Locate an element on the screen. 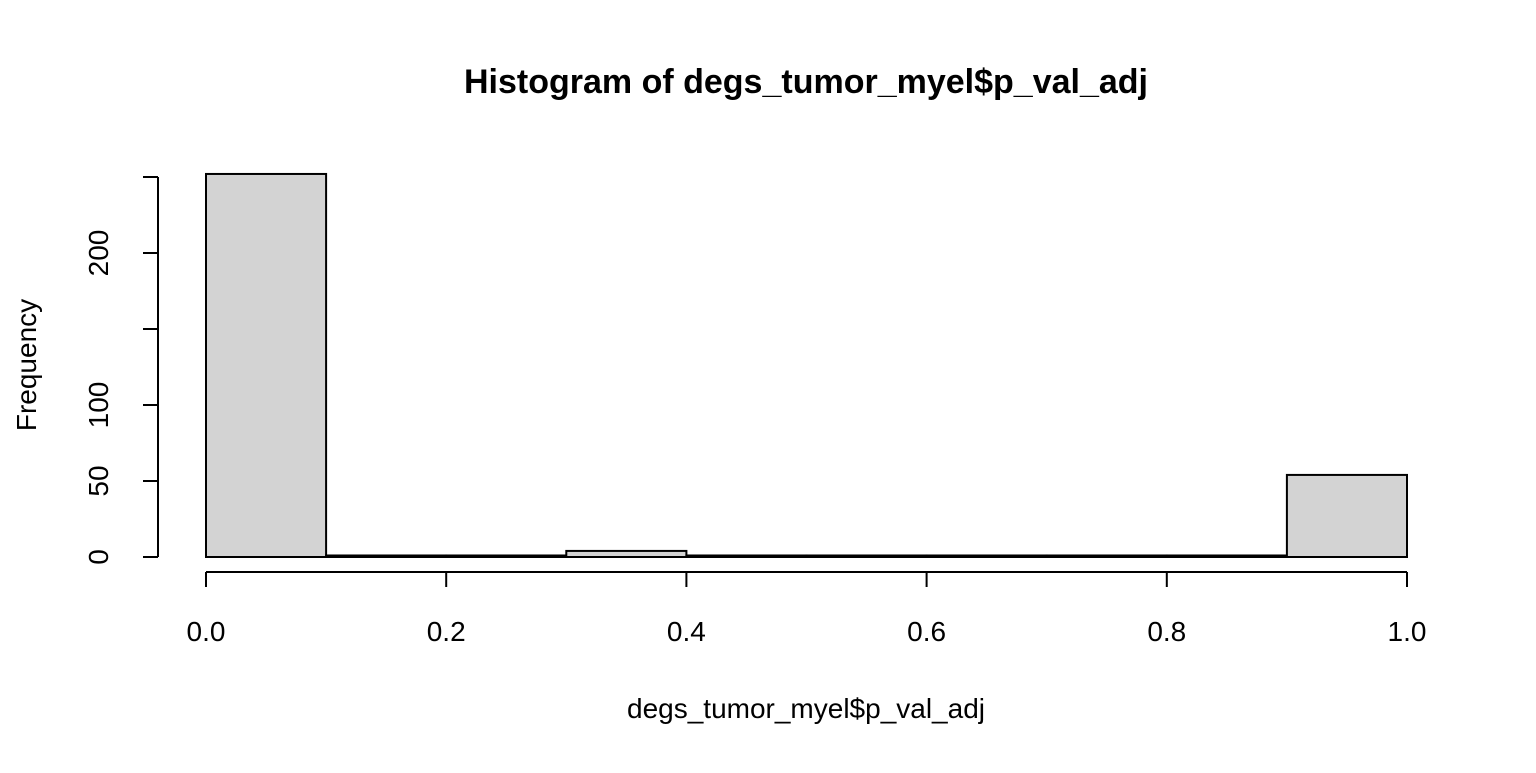 The height and width of the screenshot is (773, 1536). y-tick-label: 200 is located at coordinates (98, 253).